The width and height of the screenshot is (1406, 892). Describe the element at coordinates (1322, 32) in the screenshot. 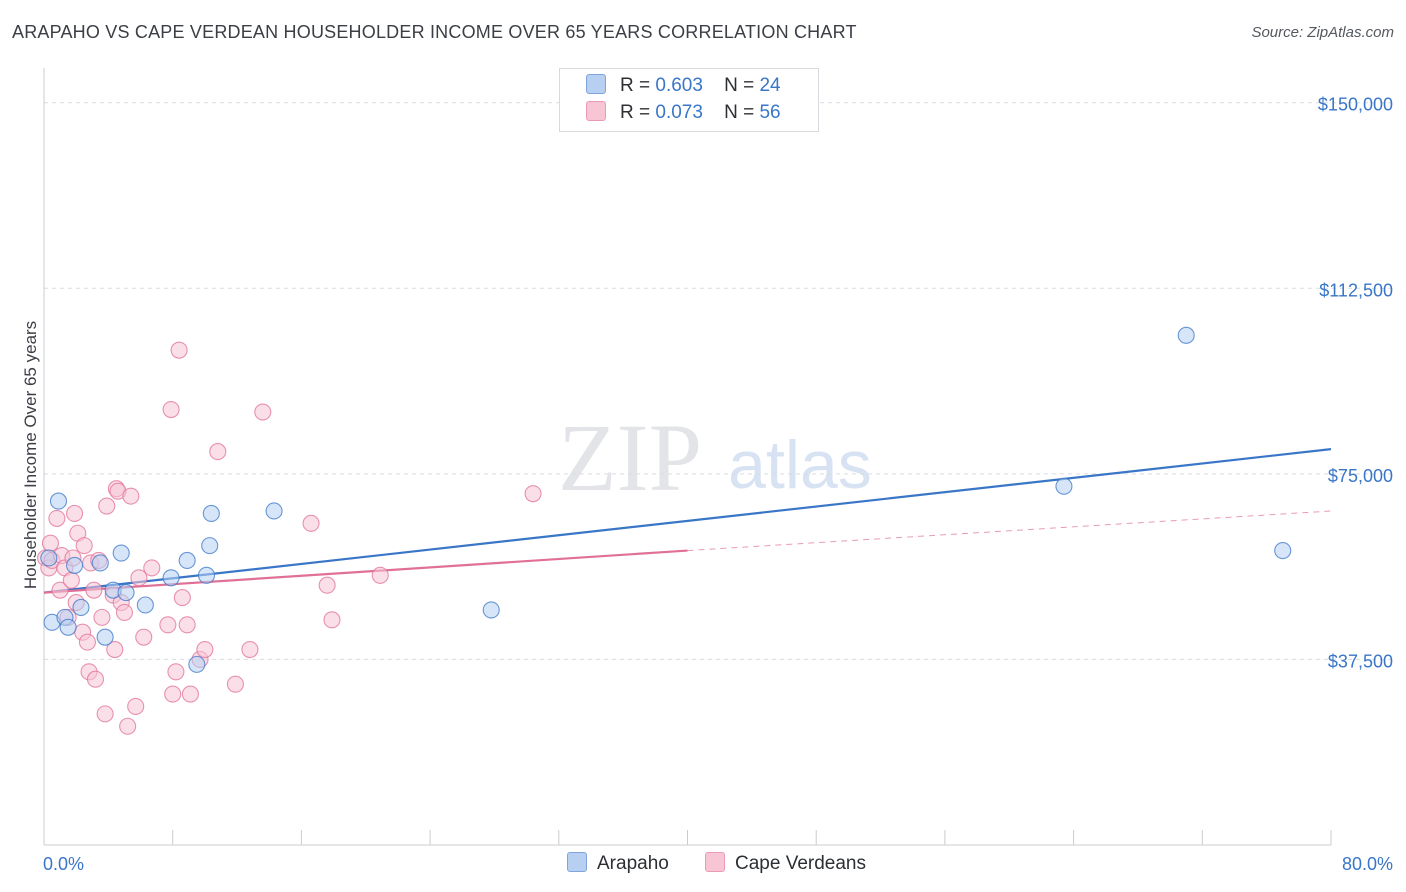

I see `chart-source: Source: ZipAtlas.com` at that location.